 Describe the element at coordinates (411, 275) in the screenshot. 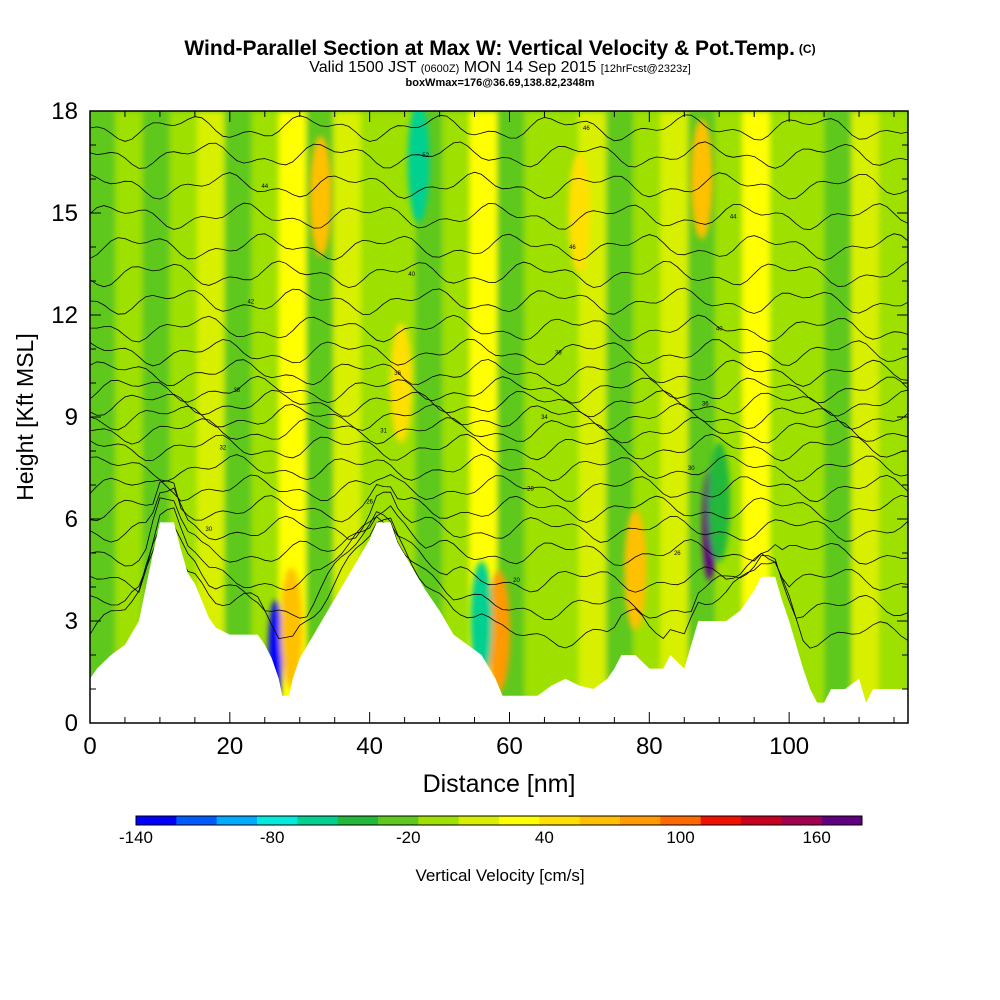

I see `contour-label: 40` at that location.